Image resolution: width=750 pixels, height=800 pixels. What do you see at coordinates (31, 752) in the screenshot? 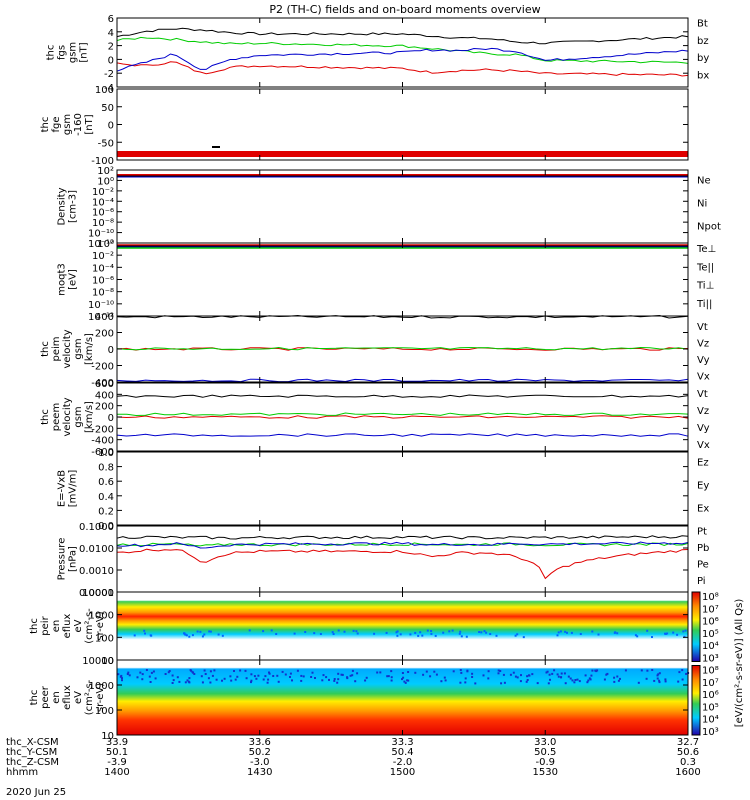
I see `ephemeris-row-label: thc_Y-CSM` at bounding box center [31, 752].